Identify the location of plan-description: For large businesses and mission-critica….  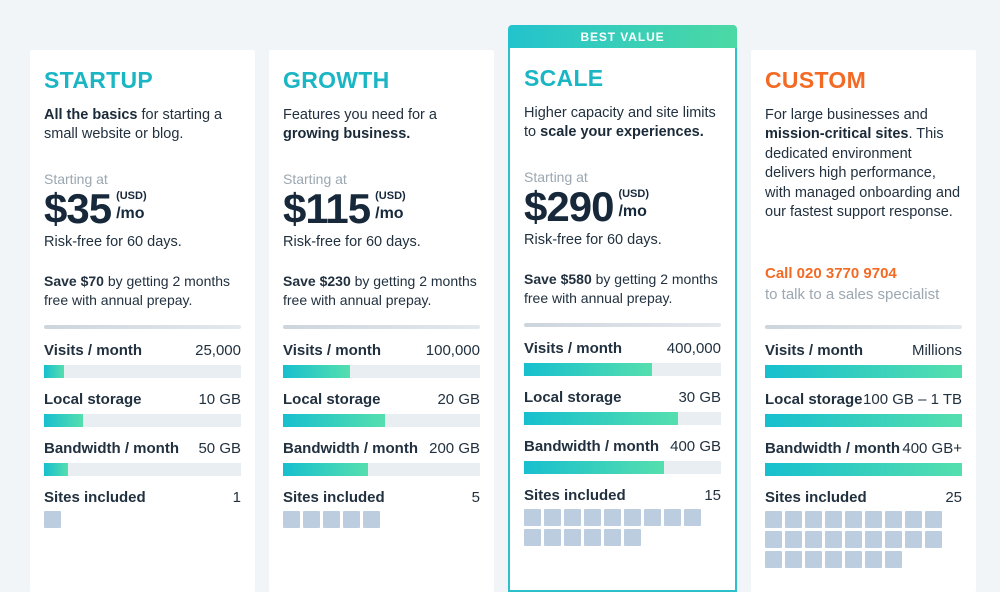
(863, 164).